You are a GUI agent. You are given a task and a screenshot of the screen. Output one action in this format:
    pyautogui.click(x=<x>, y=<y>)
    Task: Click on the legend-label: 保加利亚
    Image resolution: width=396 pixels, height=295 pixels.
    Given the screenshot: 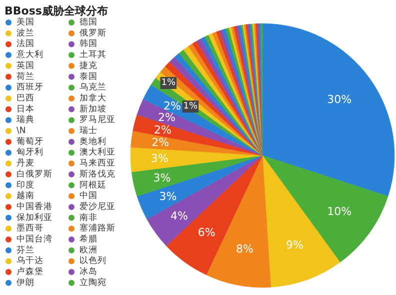 What is the action you would take?
    pyautogui.click(x=34, y=217)
    